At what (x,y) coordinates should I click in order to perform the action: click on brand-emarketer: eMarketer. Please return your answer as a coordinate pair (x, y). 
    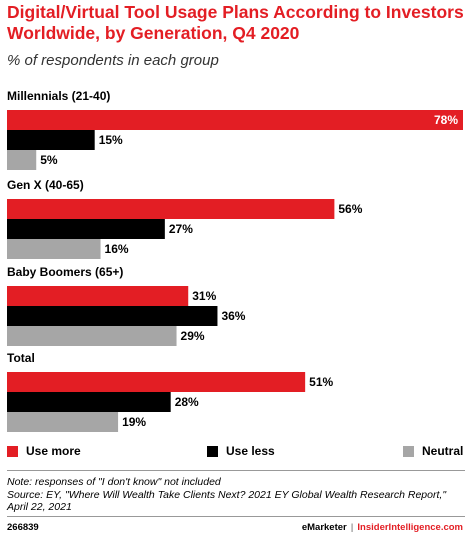
    Looking at the image, I should click on (324, 527).